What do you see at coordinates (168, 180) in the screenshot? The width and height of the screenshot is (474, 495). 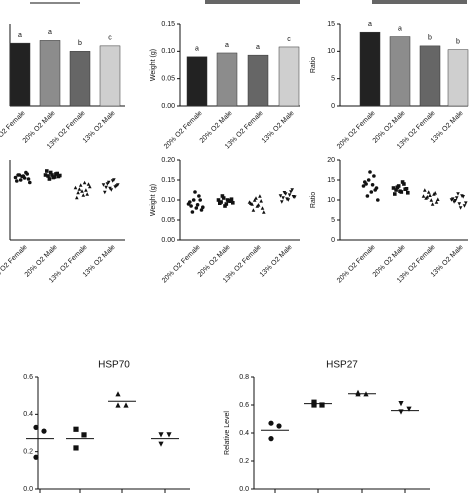 I see `y-tick-label: 0.15` at bounding box center [168, 180].